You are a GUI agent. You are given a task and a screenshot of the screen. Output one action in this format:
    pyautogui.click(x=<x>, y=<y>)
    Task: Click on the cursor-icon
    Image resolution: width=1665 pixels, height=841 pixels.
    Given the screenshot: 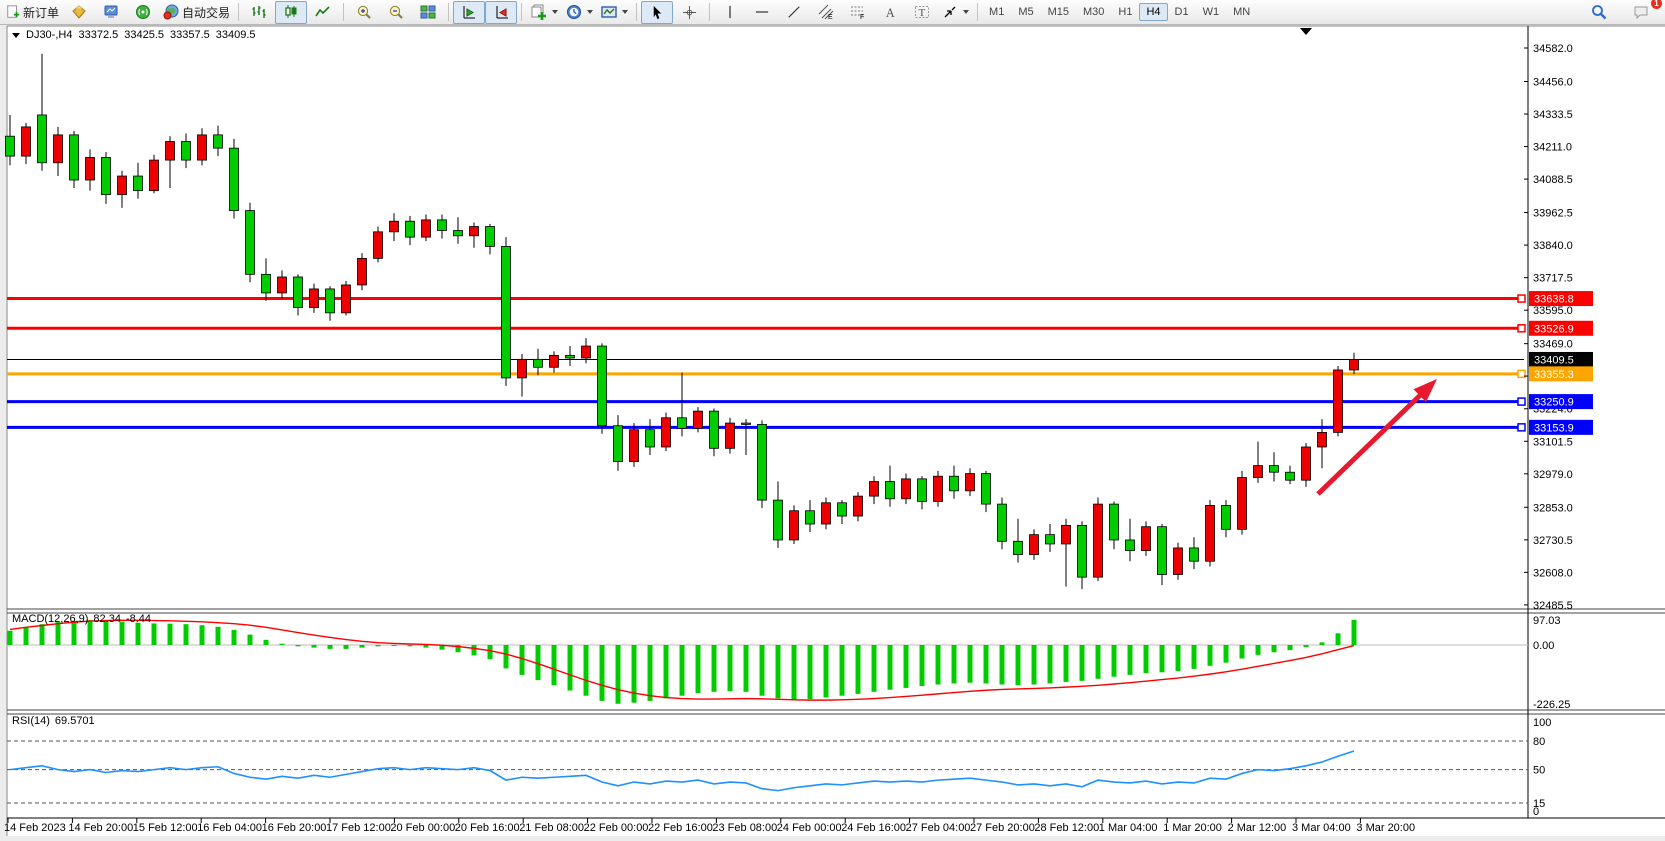 What is the action you would take?
    pyautogui.click(x=657, y=12)
    